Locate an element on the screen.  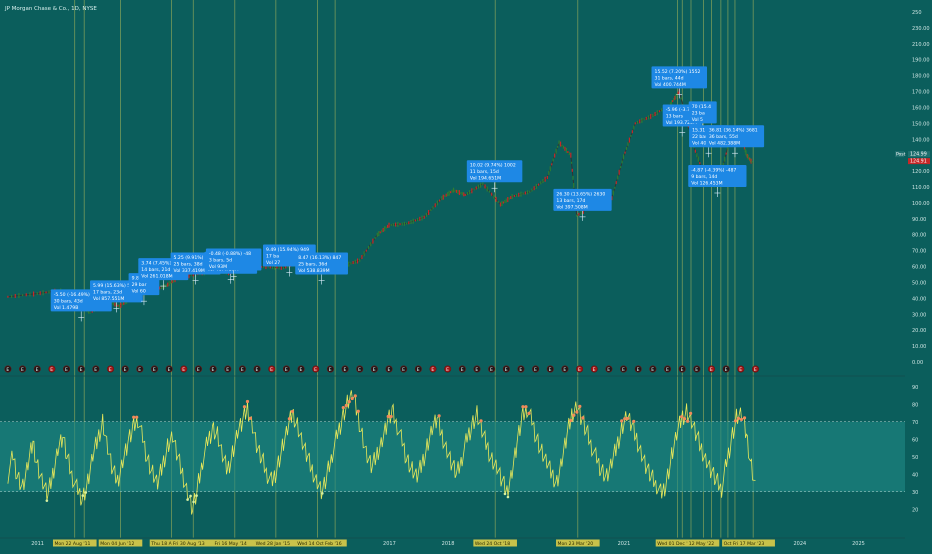
measure-line-3: Vol 400.744M is located at coordinates (670, 85).